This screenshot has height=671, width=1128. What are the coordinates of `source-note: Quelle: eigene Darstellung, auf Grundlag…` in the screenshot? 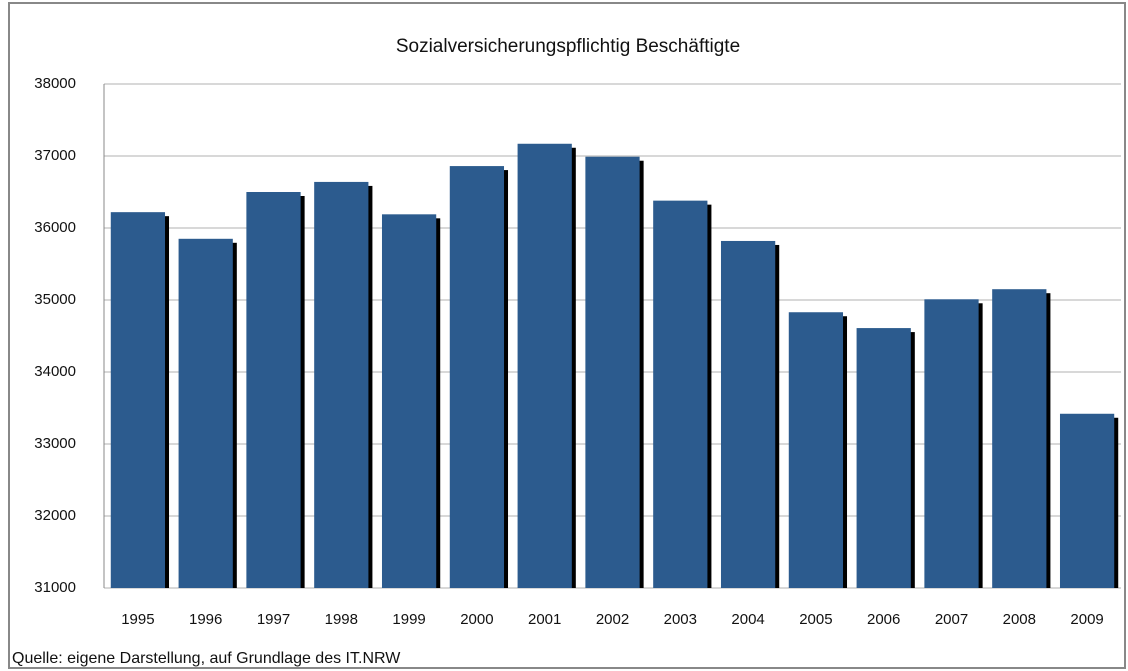 It's located at (206, 658).